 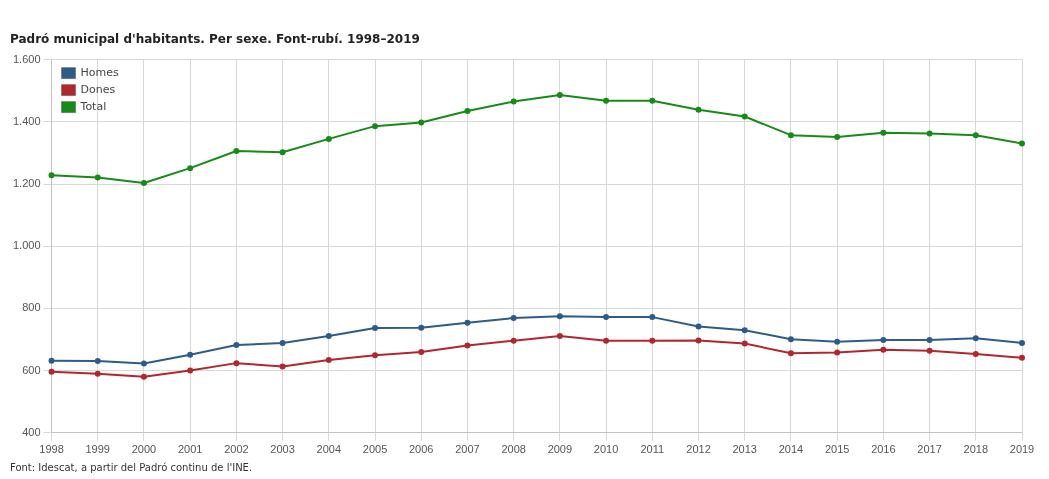 What do you see at coordinates (513, 449) in the screenshot?
I see `x-tick-label: 2008` at bounding box center [513, 449].